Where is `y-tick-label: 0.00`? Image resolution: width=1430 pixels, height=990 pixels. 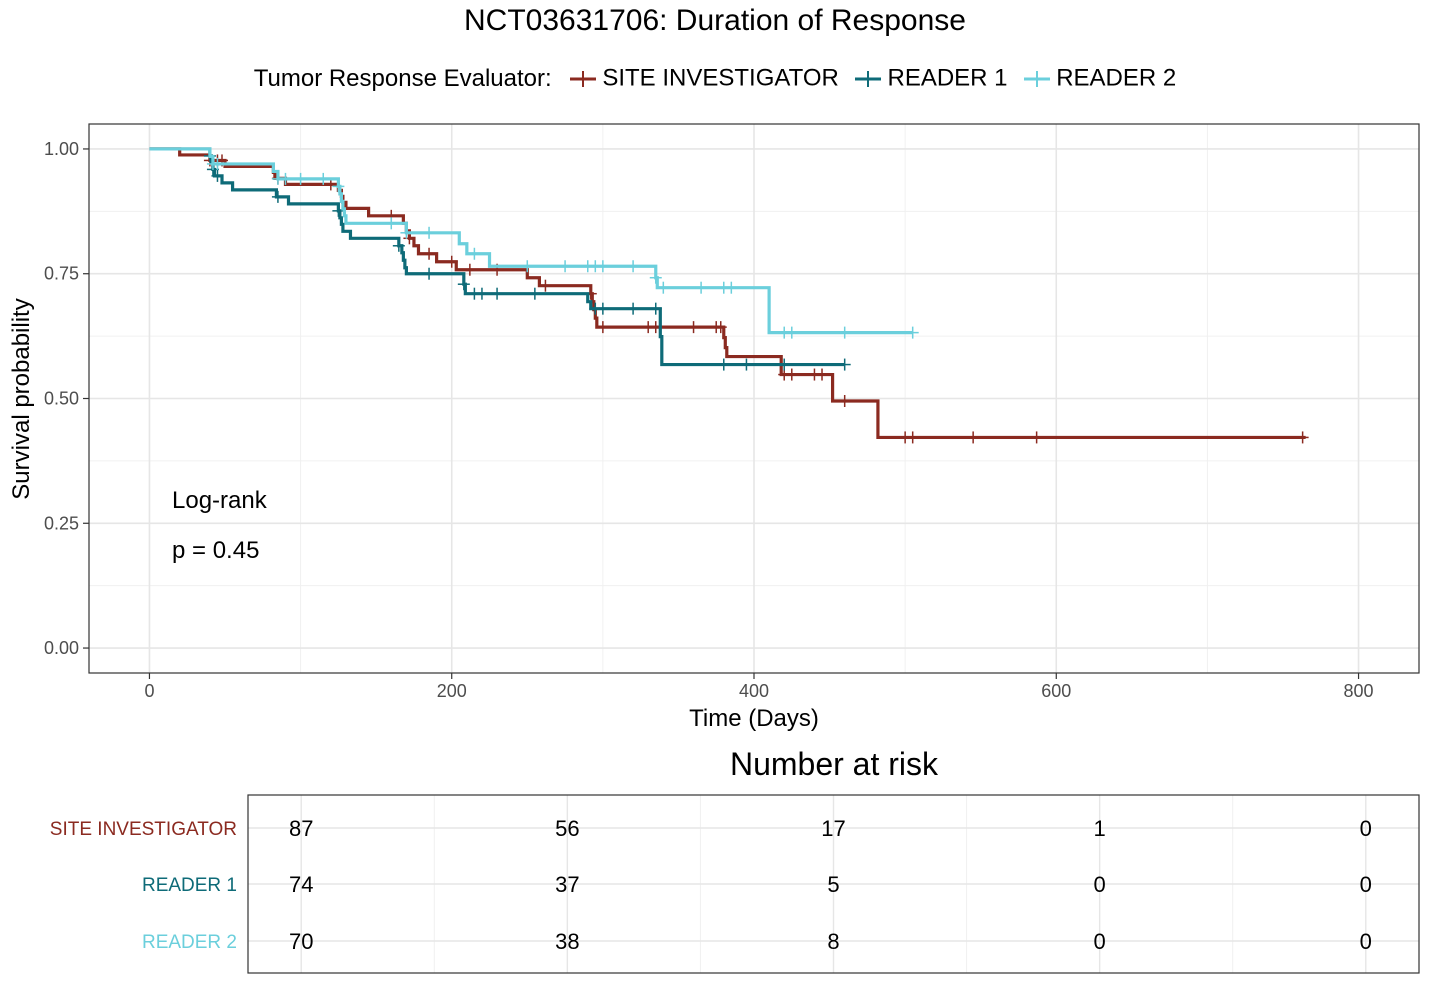
y-tick-label: 0.00 is located at coordinates (61, 648).